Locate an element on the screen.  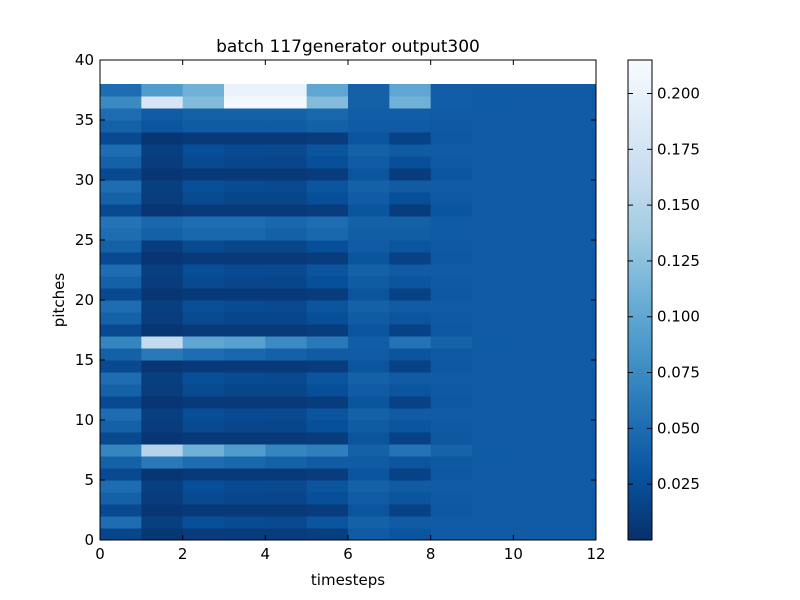
x-tick-label: 6 is located at coordinates (348, 554).